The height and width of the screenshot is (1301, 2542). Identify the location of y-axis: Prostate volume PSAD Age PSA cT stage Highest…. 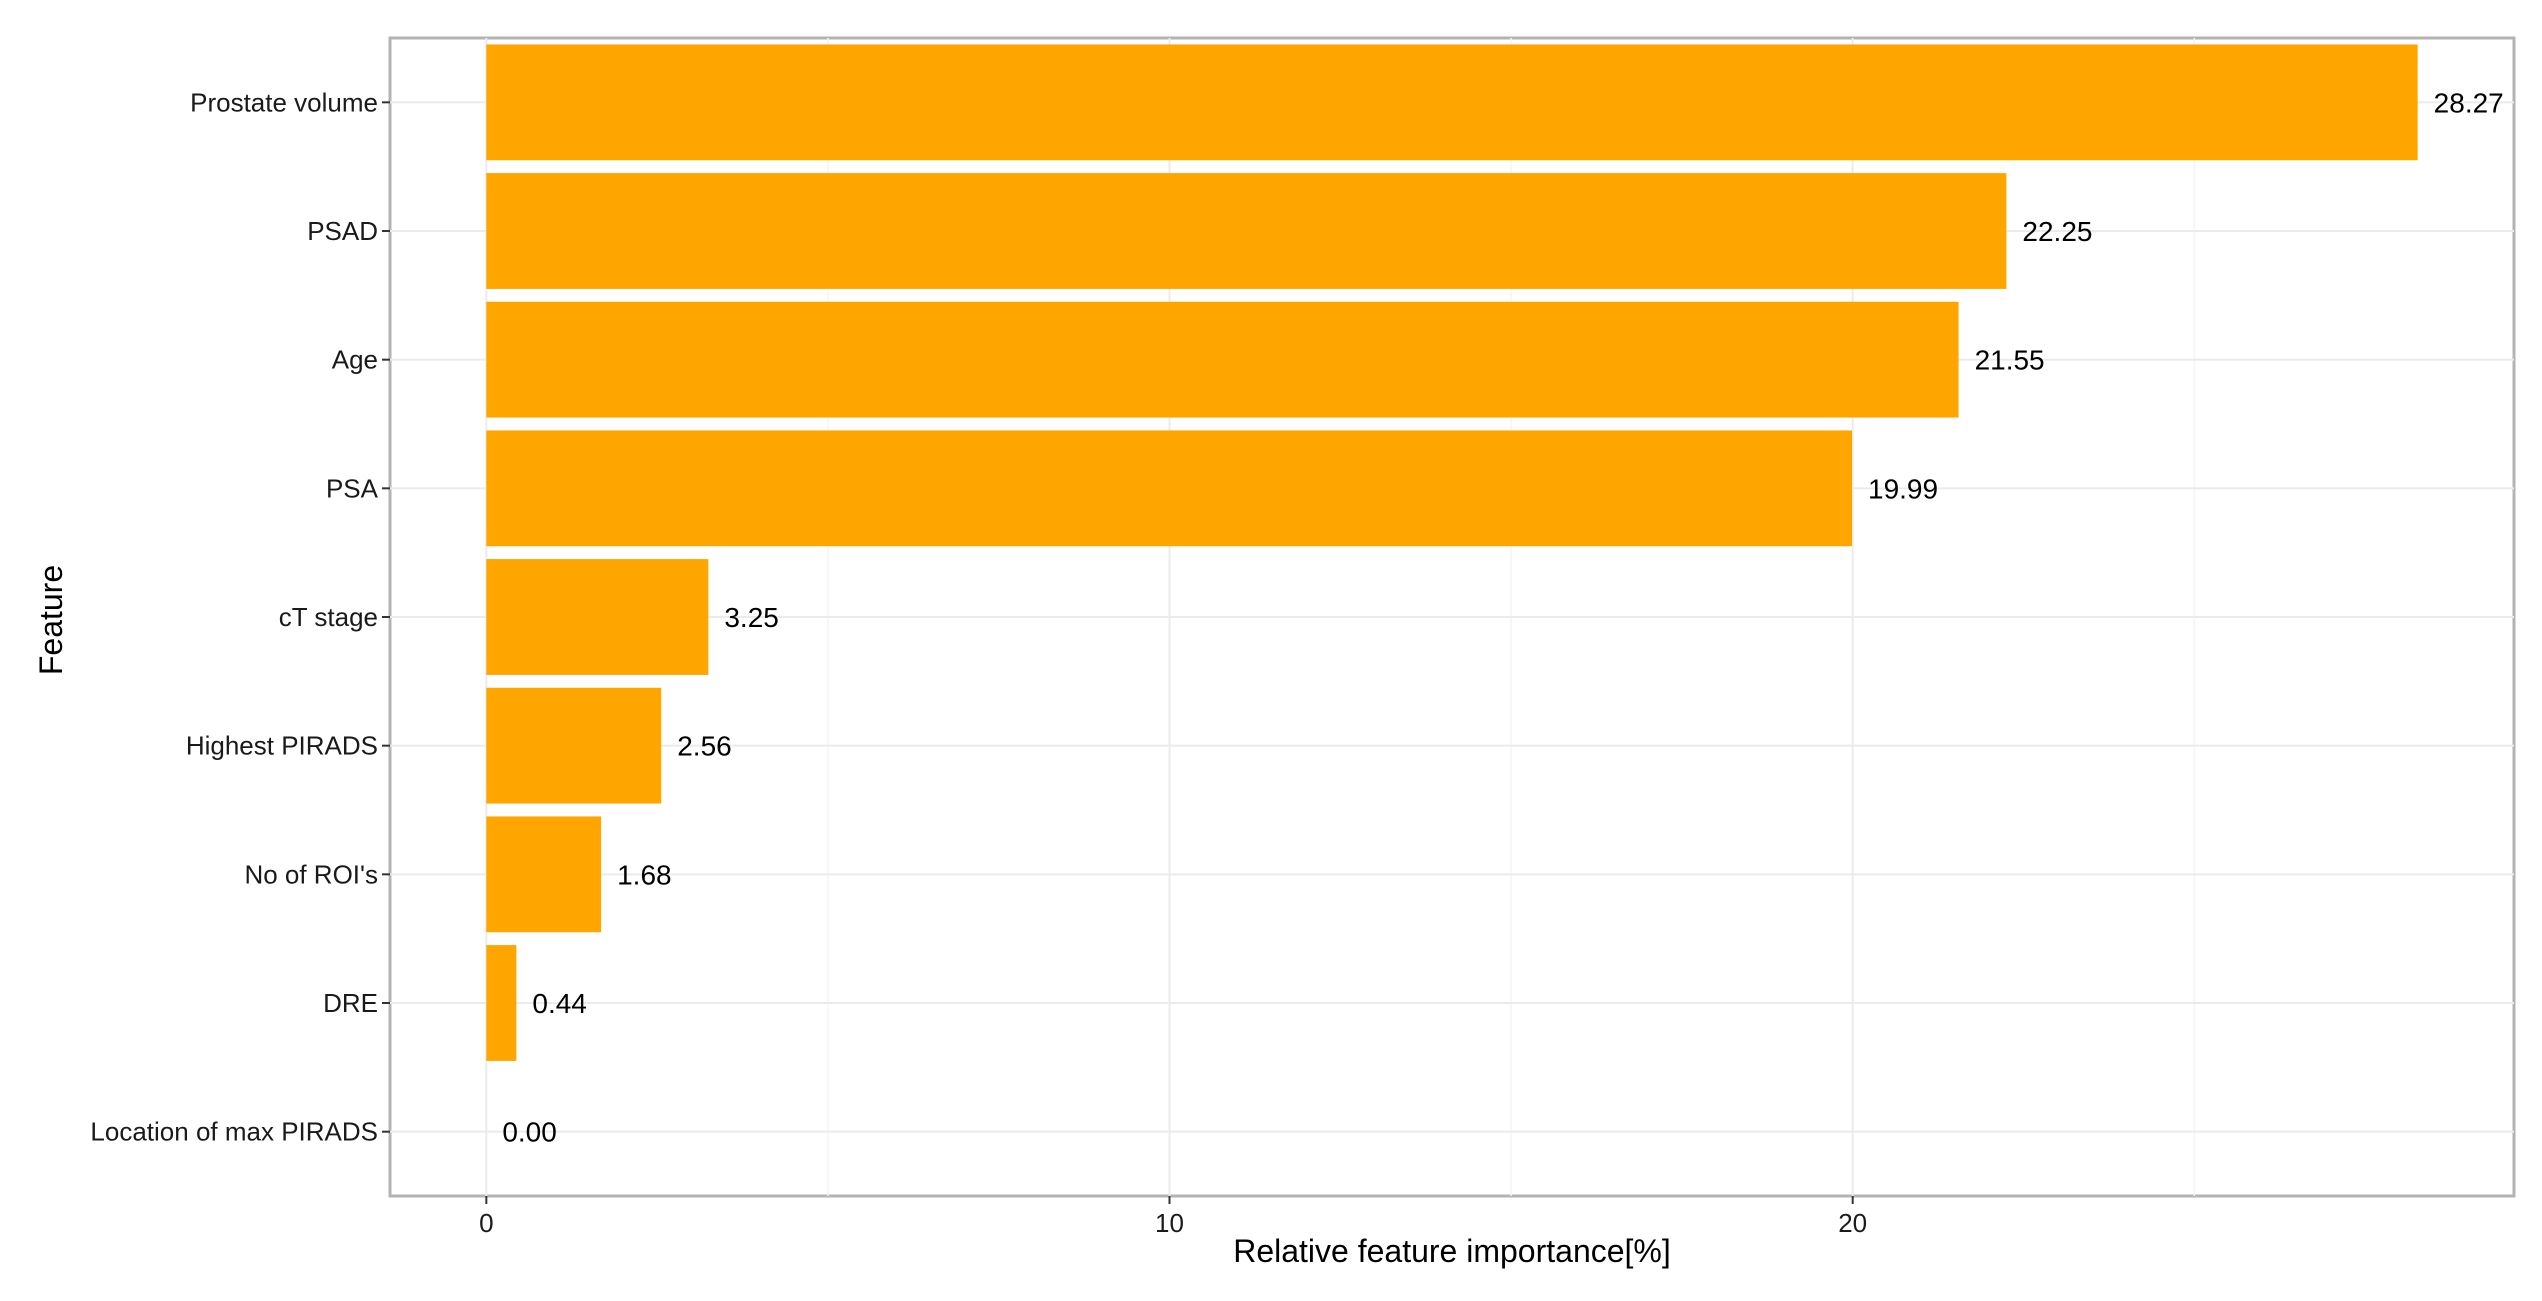
(240, 617).